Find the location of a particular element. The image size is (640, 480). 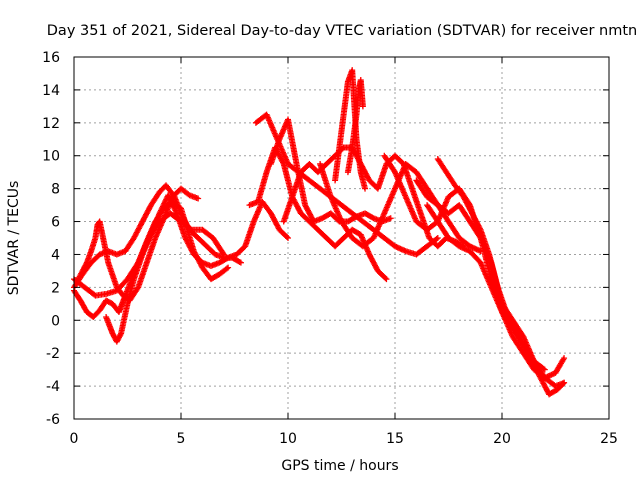

y-tick-label: -4 is located at coordinates (53, 387).